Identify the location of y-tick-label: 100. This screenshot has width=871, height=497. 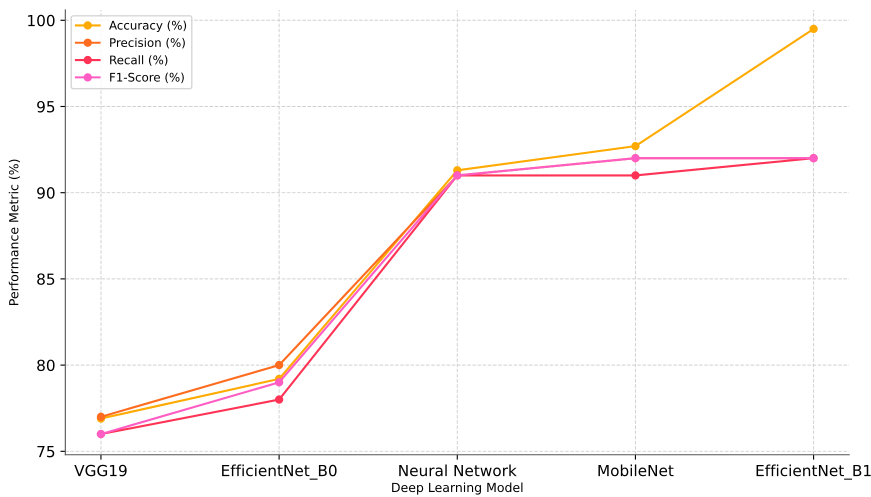
(41, 20).